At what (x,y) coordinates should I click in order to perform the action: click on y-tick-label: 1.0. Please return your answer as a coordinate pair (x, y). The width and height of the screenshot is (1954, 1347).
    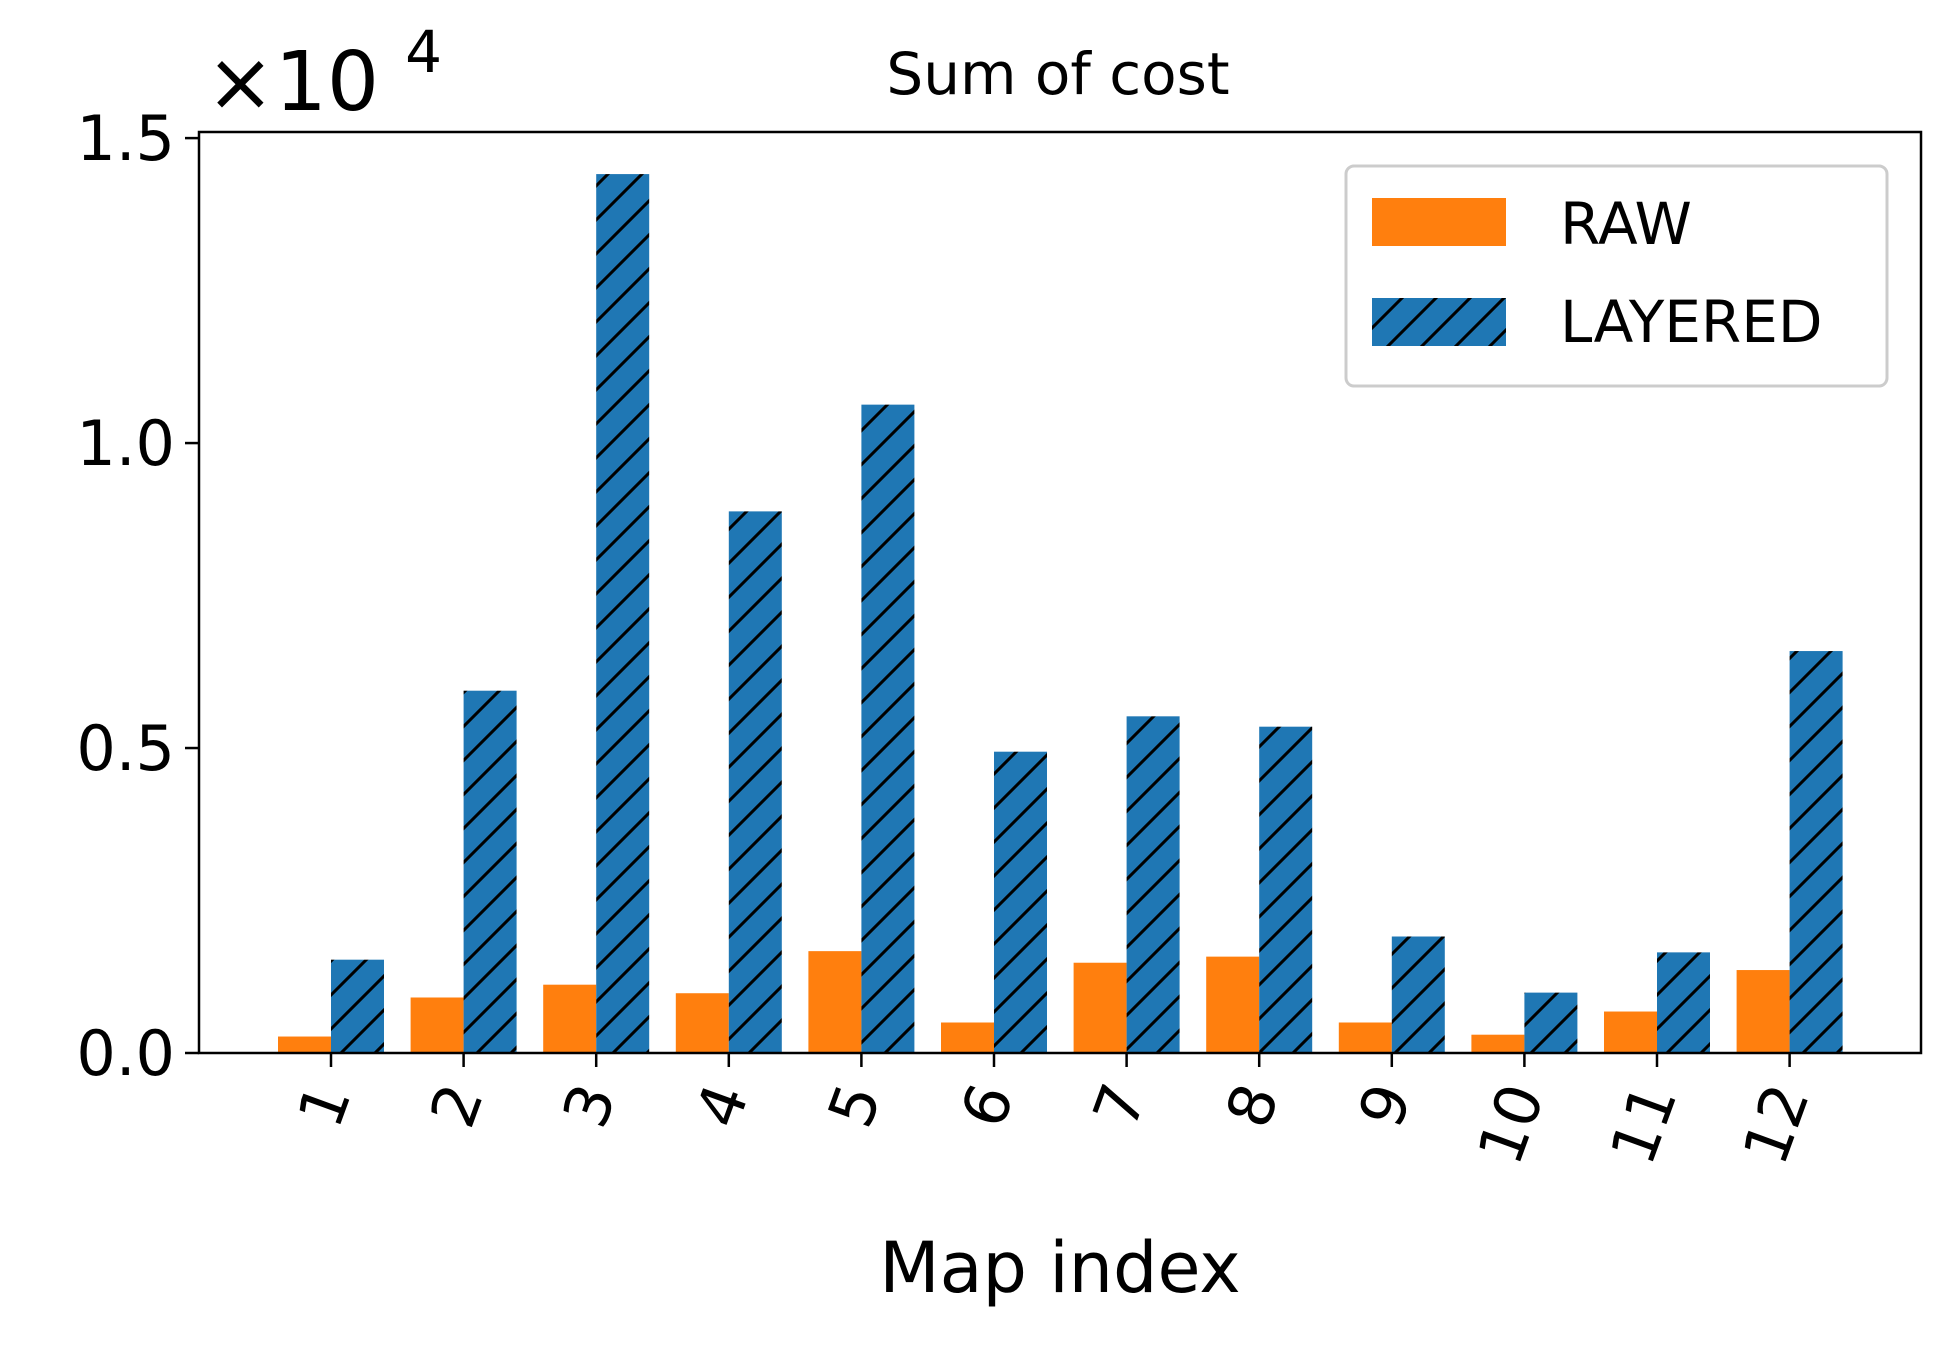
    Looking at the image, I should click on (125, 443).